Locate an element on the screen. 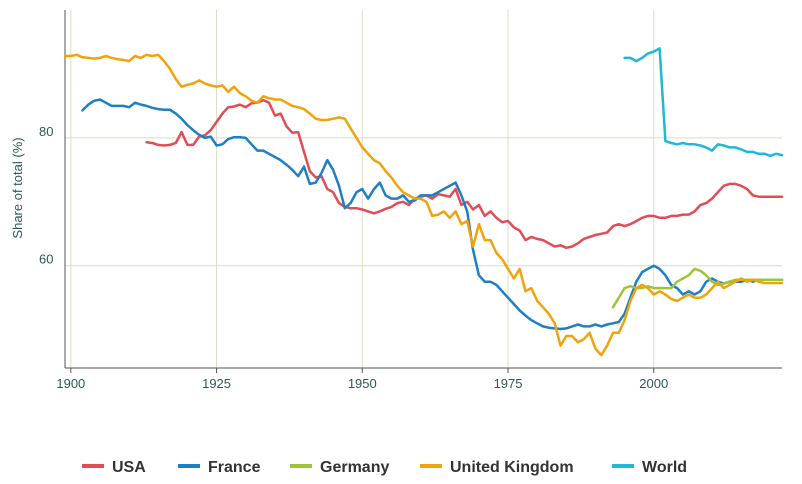 This screenshot has width=802, height=484. legend-item-world: World is located at coordinates (649, 467).